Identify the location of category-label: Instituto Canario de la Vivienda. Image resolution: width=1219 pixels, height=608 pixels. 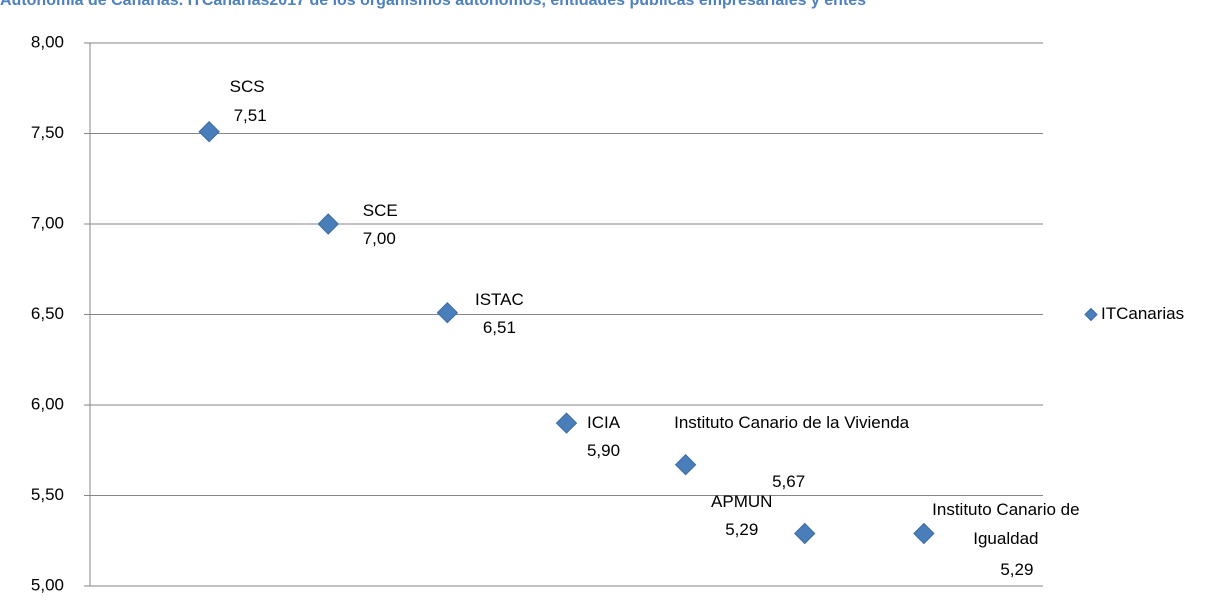
(792, 422).